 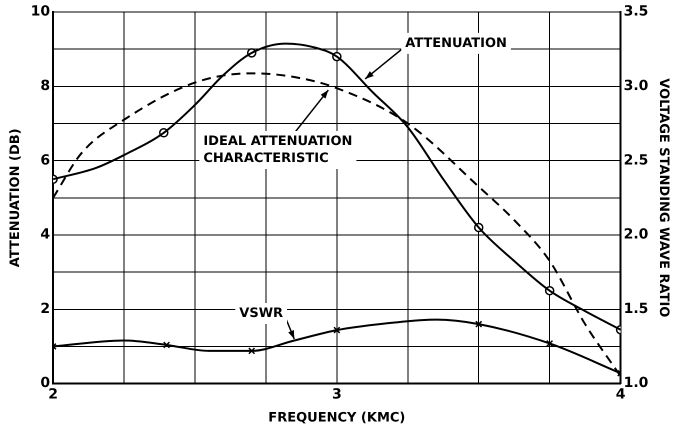 I want to click on y2-tick-label: 3.5, so click(x=636, y=12).